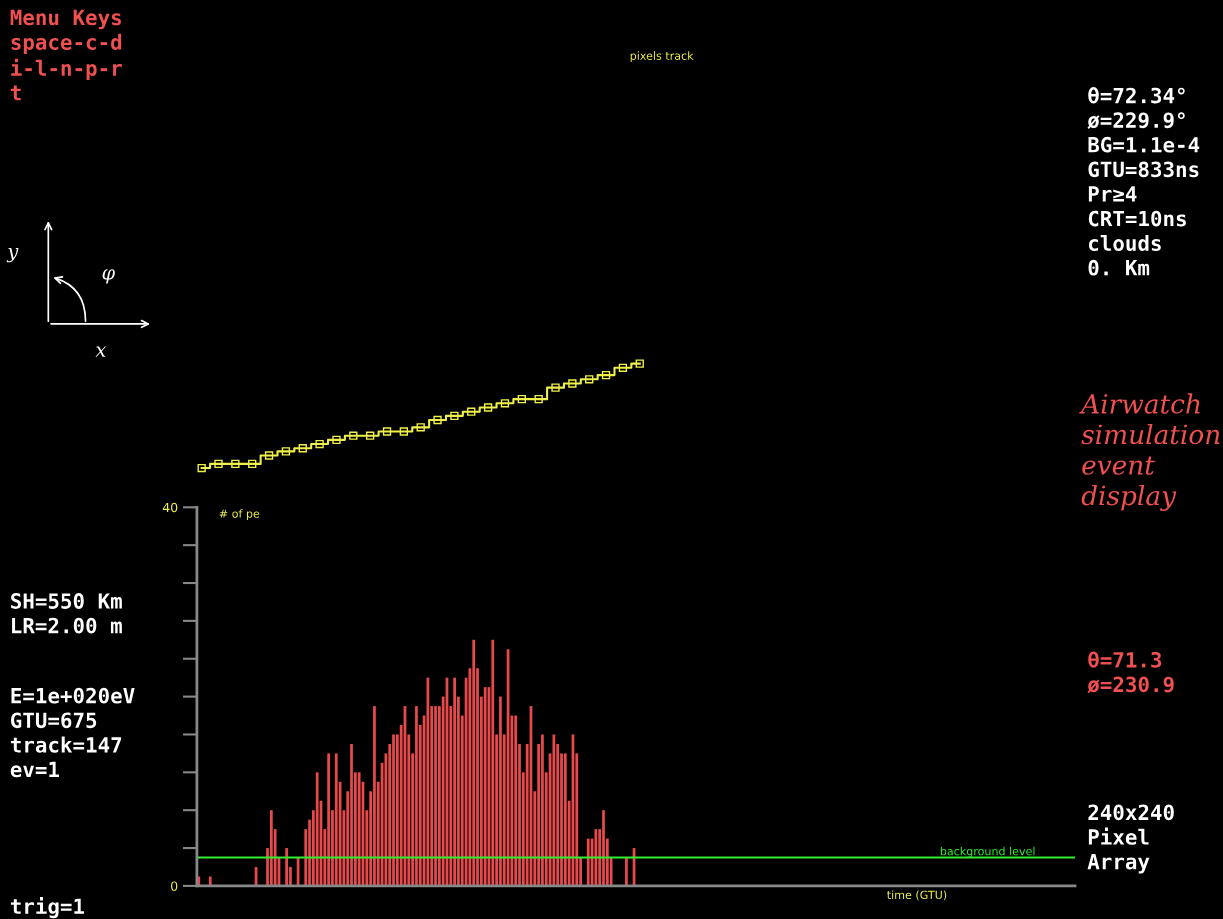 The width and height of the screenshot is (1223, 919). What do you see at coordinates (1143, 181) in the screenshot?
I see `text: θ=72.34° ø=229.9° BG=1.1e-4 GTU=833ns Pr≥4 CRT=10ns clouds 0. Km` at bounding box center [1143, 181].